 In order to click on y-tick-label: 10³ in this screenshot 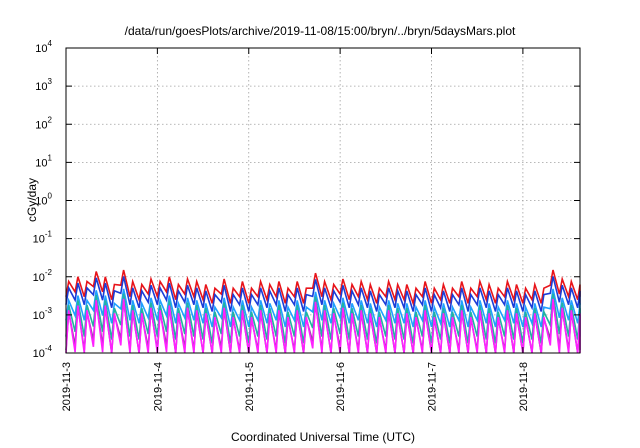, I will do `click(43, 85)`.